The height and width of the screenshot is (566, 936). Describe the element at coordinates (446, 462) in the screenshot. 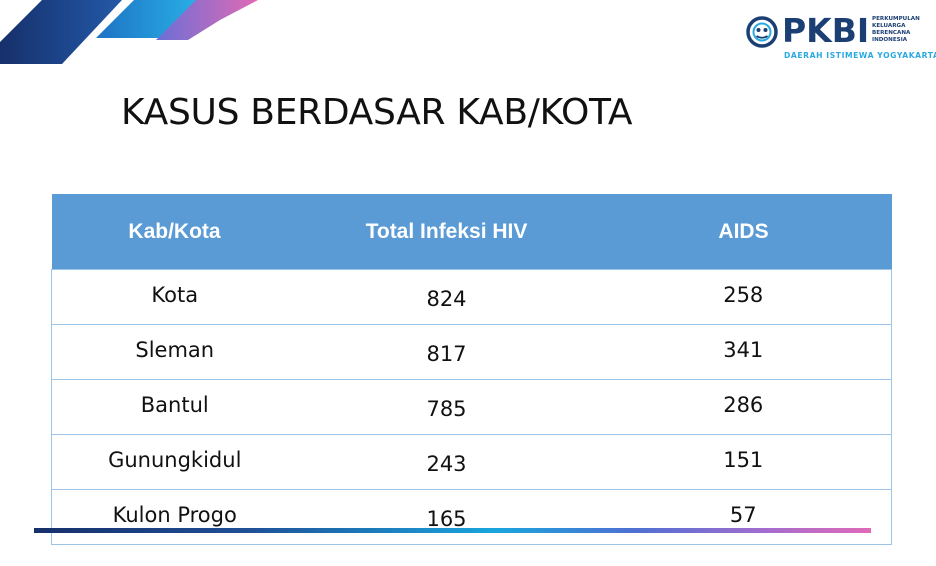

I see `hiv-count: 243` at that location.